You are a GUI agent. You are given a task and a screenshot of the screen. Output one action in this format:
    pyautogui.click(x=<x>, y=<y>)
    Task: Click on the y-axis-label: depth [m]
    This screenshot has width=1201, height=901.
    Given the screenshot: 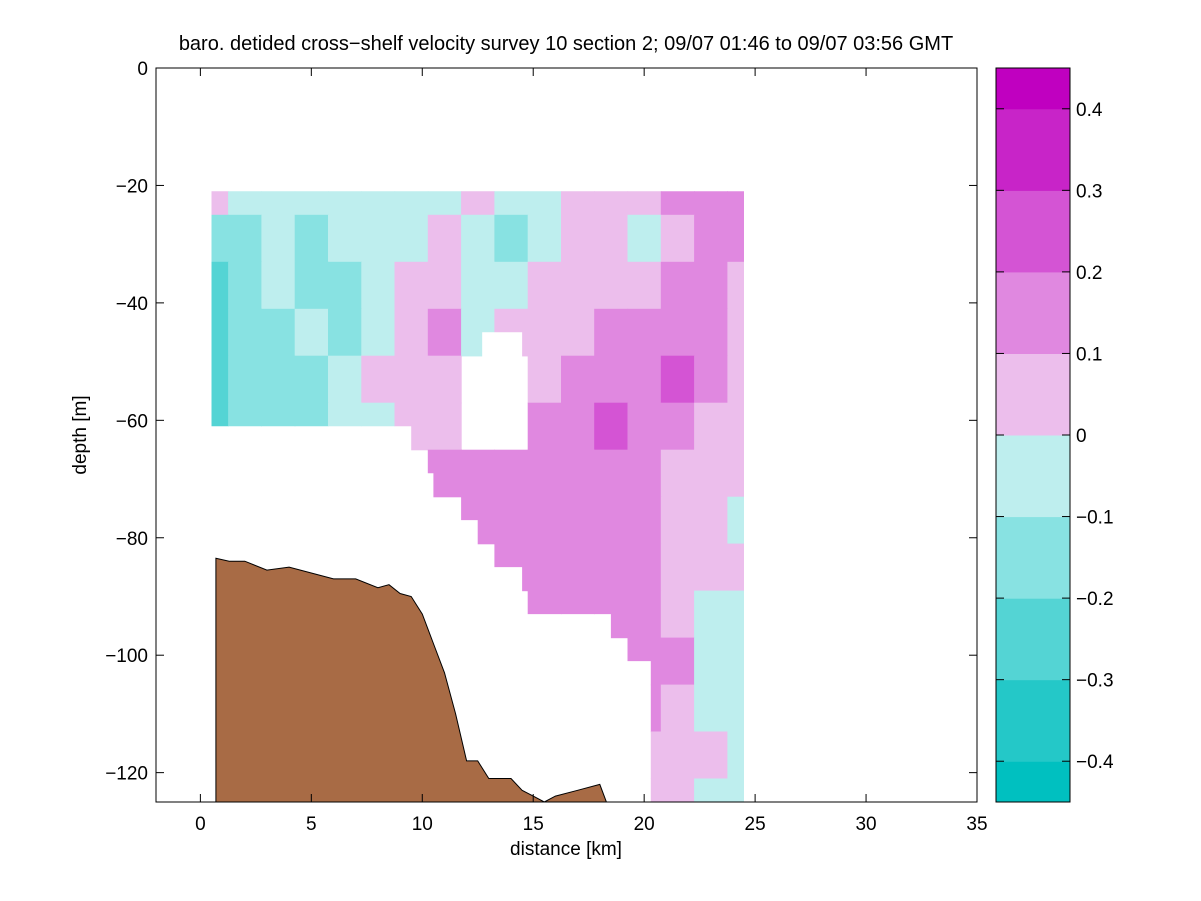 What is the action you would take?
    pyautogui.click(x=80, y=434)
    